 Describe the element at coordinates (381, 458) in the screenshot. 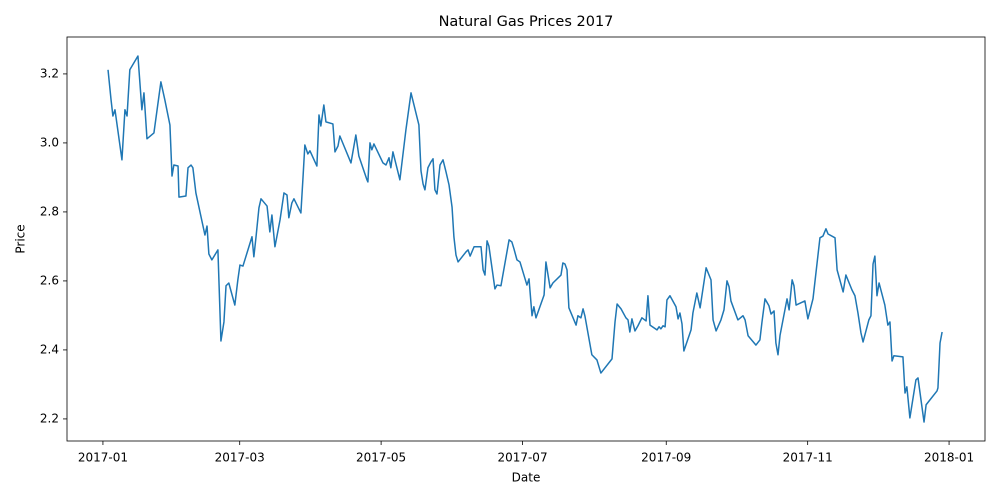

I see `x-tick-label: 2017-05` at that location.